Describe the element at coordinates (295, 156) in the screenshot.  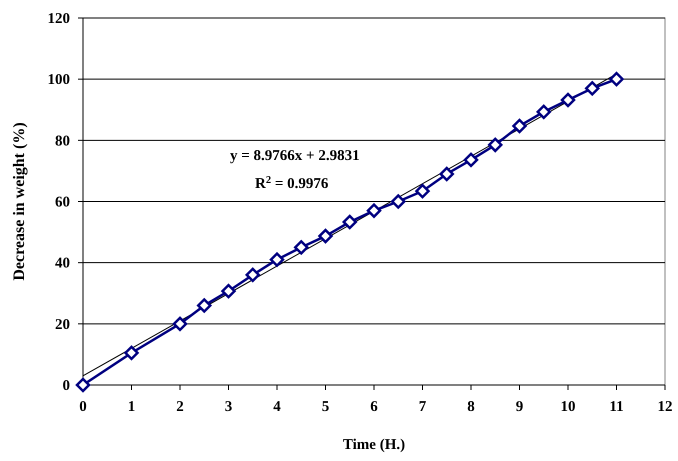
I see `annotation: y = 8.9766x + 2.9831` at that location.